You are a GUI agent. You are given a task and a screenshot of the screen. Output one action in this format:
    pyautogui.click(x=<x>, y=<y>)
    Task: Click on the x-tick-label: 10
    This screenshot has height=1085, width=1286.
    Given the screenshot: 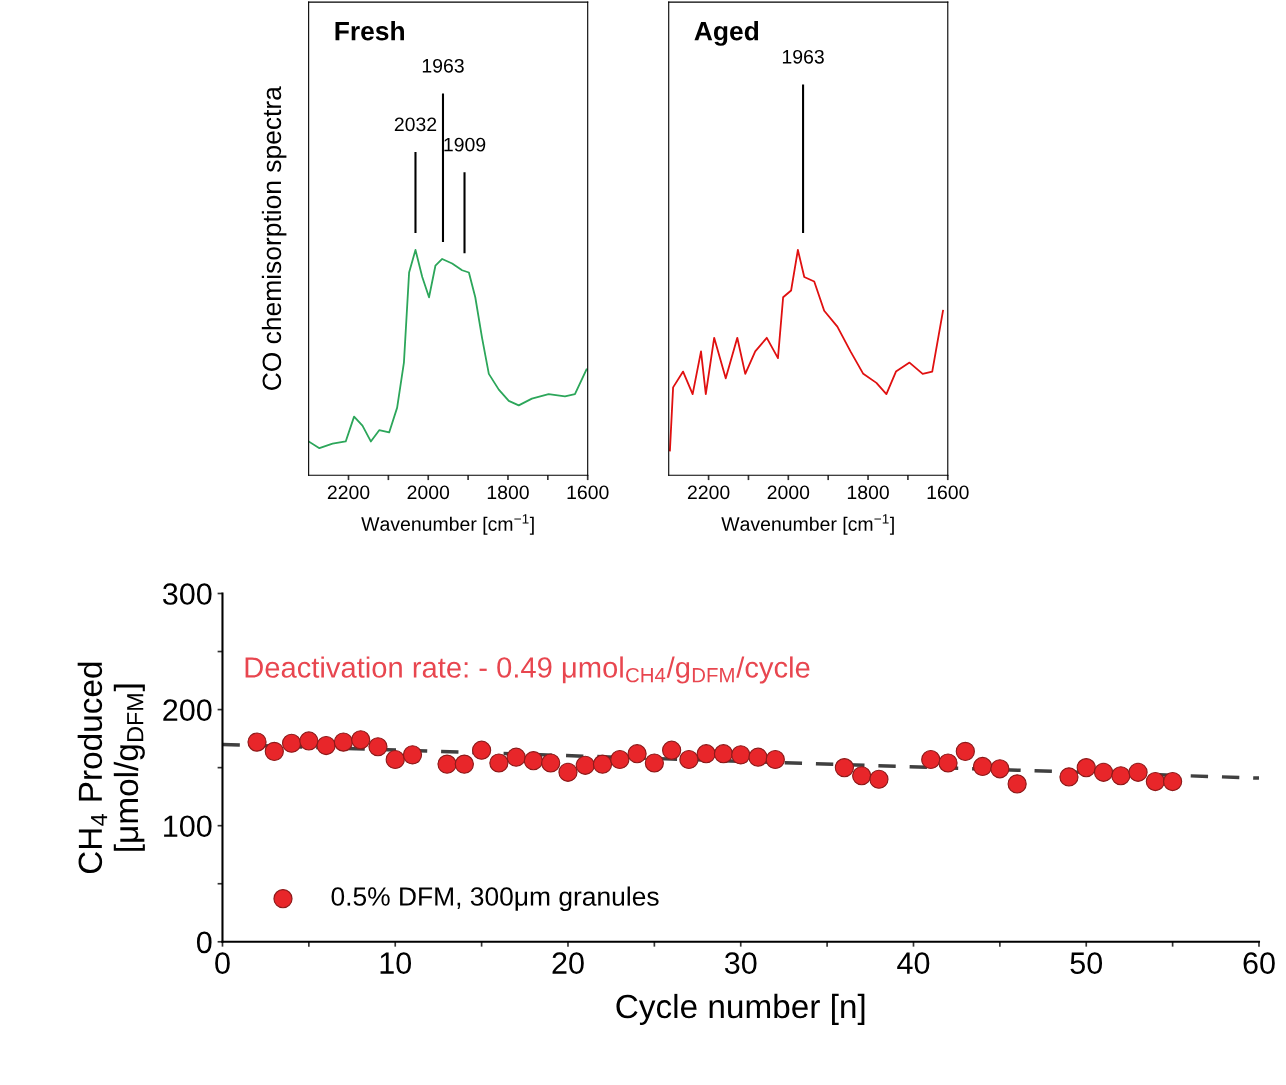 What is the action you would take?
    pyautogui.click(x=396, y=963)
    